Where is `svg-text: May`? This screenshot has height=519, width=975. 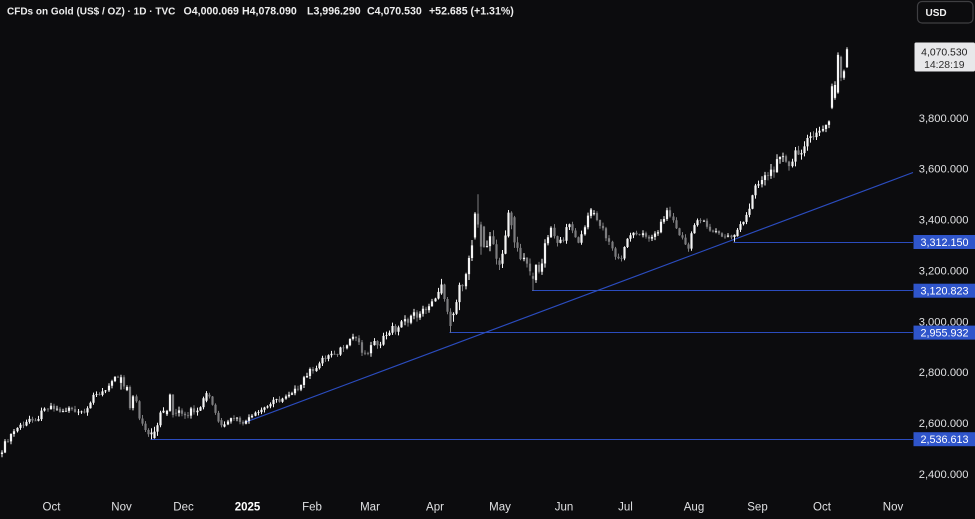
svg-text: May is located at coordinates (500, 508).